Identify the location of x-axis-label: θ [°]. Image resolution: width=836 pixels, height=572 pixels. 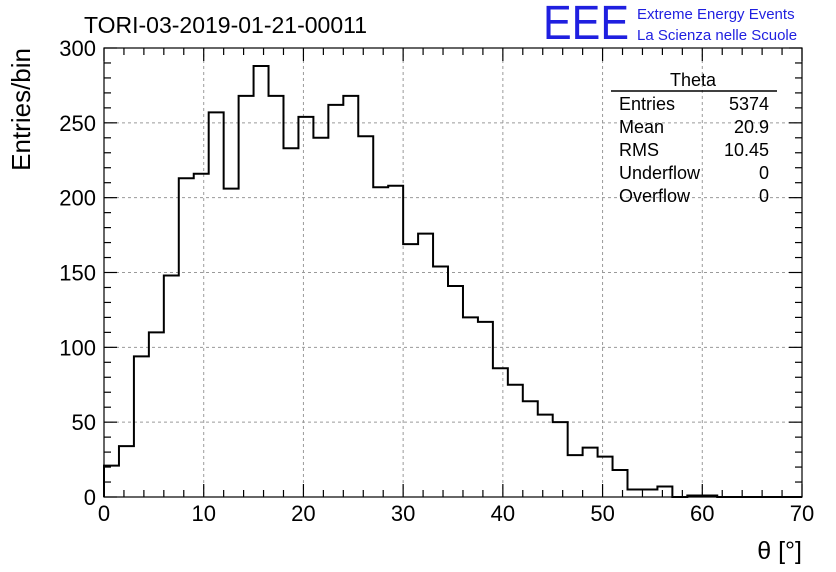
(779, 551).